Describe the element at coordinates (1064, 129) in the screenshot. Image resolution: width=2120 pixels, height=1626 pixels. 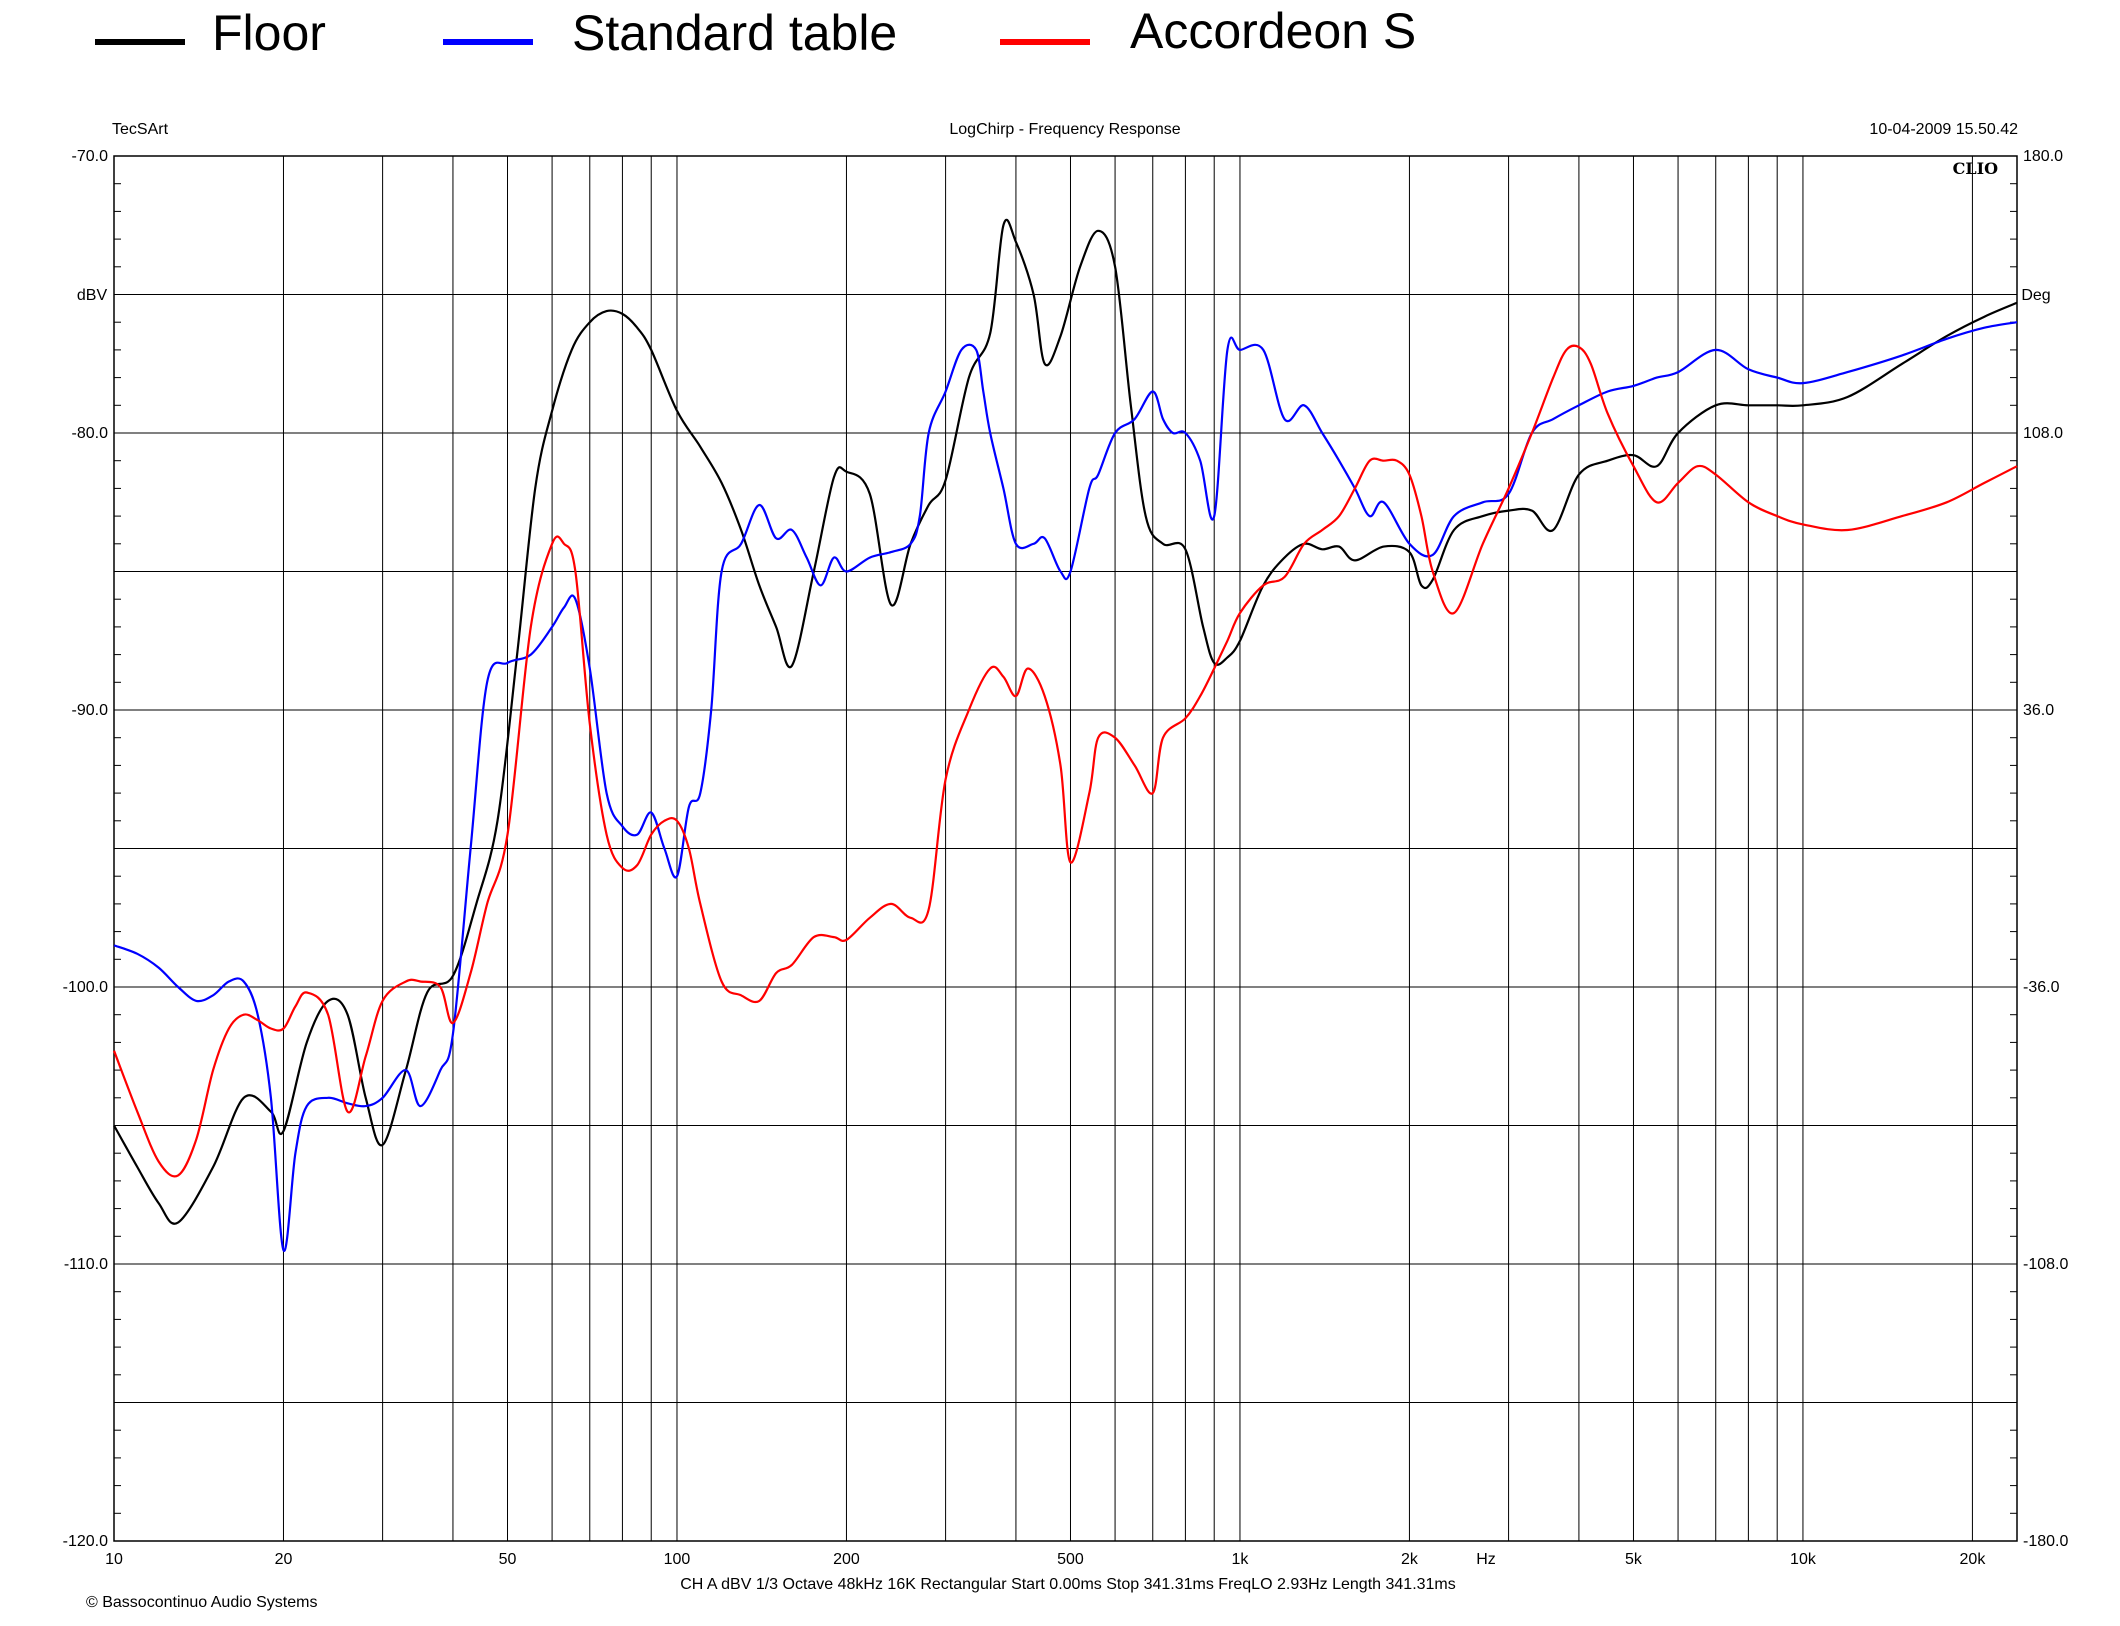
I see `chart-title: LogChirp - Frequency Response` at that location.